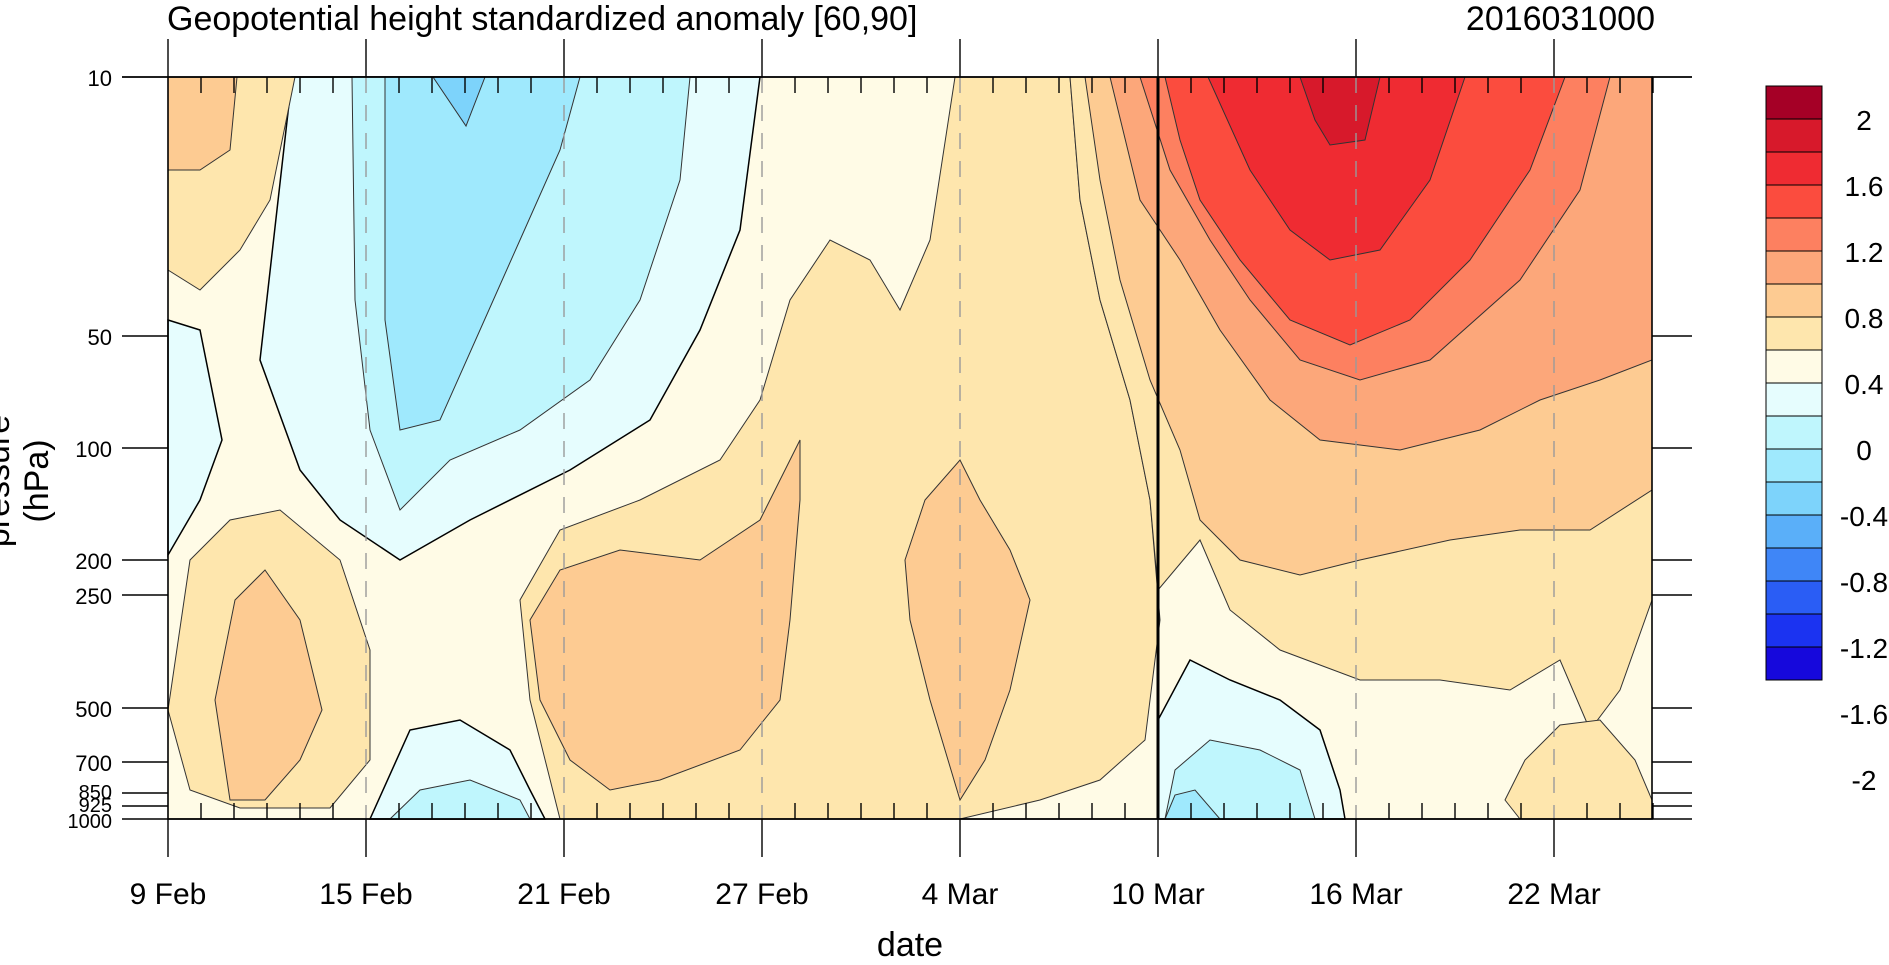 This screenshot has height=965, width=1889. What do you see at coordinates (910, 945) in the screenshot?
I see `x-axis-label: date` at bounding box center [910, 945].